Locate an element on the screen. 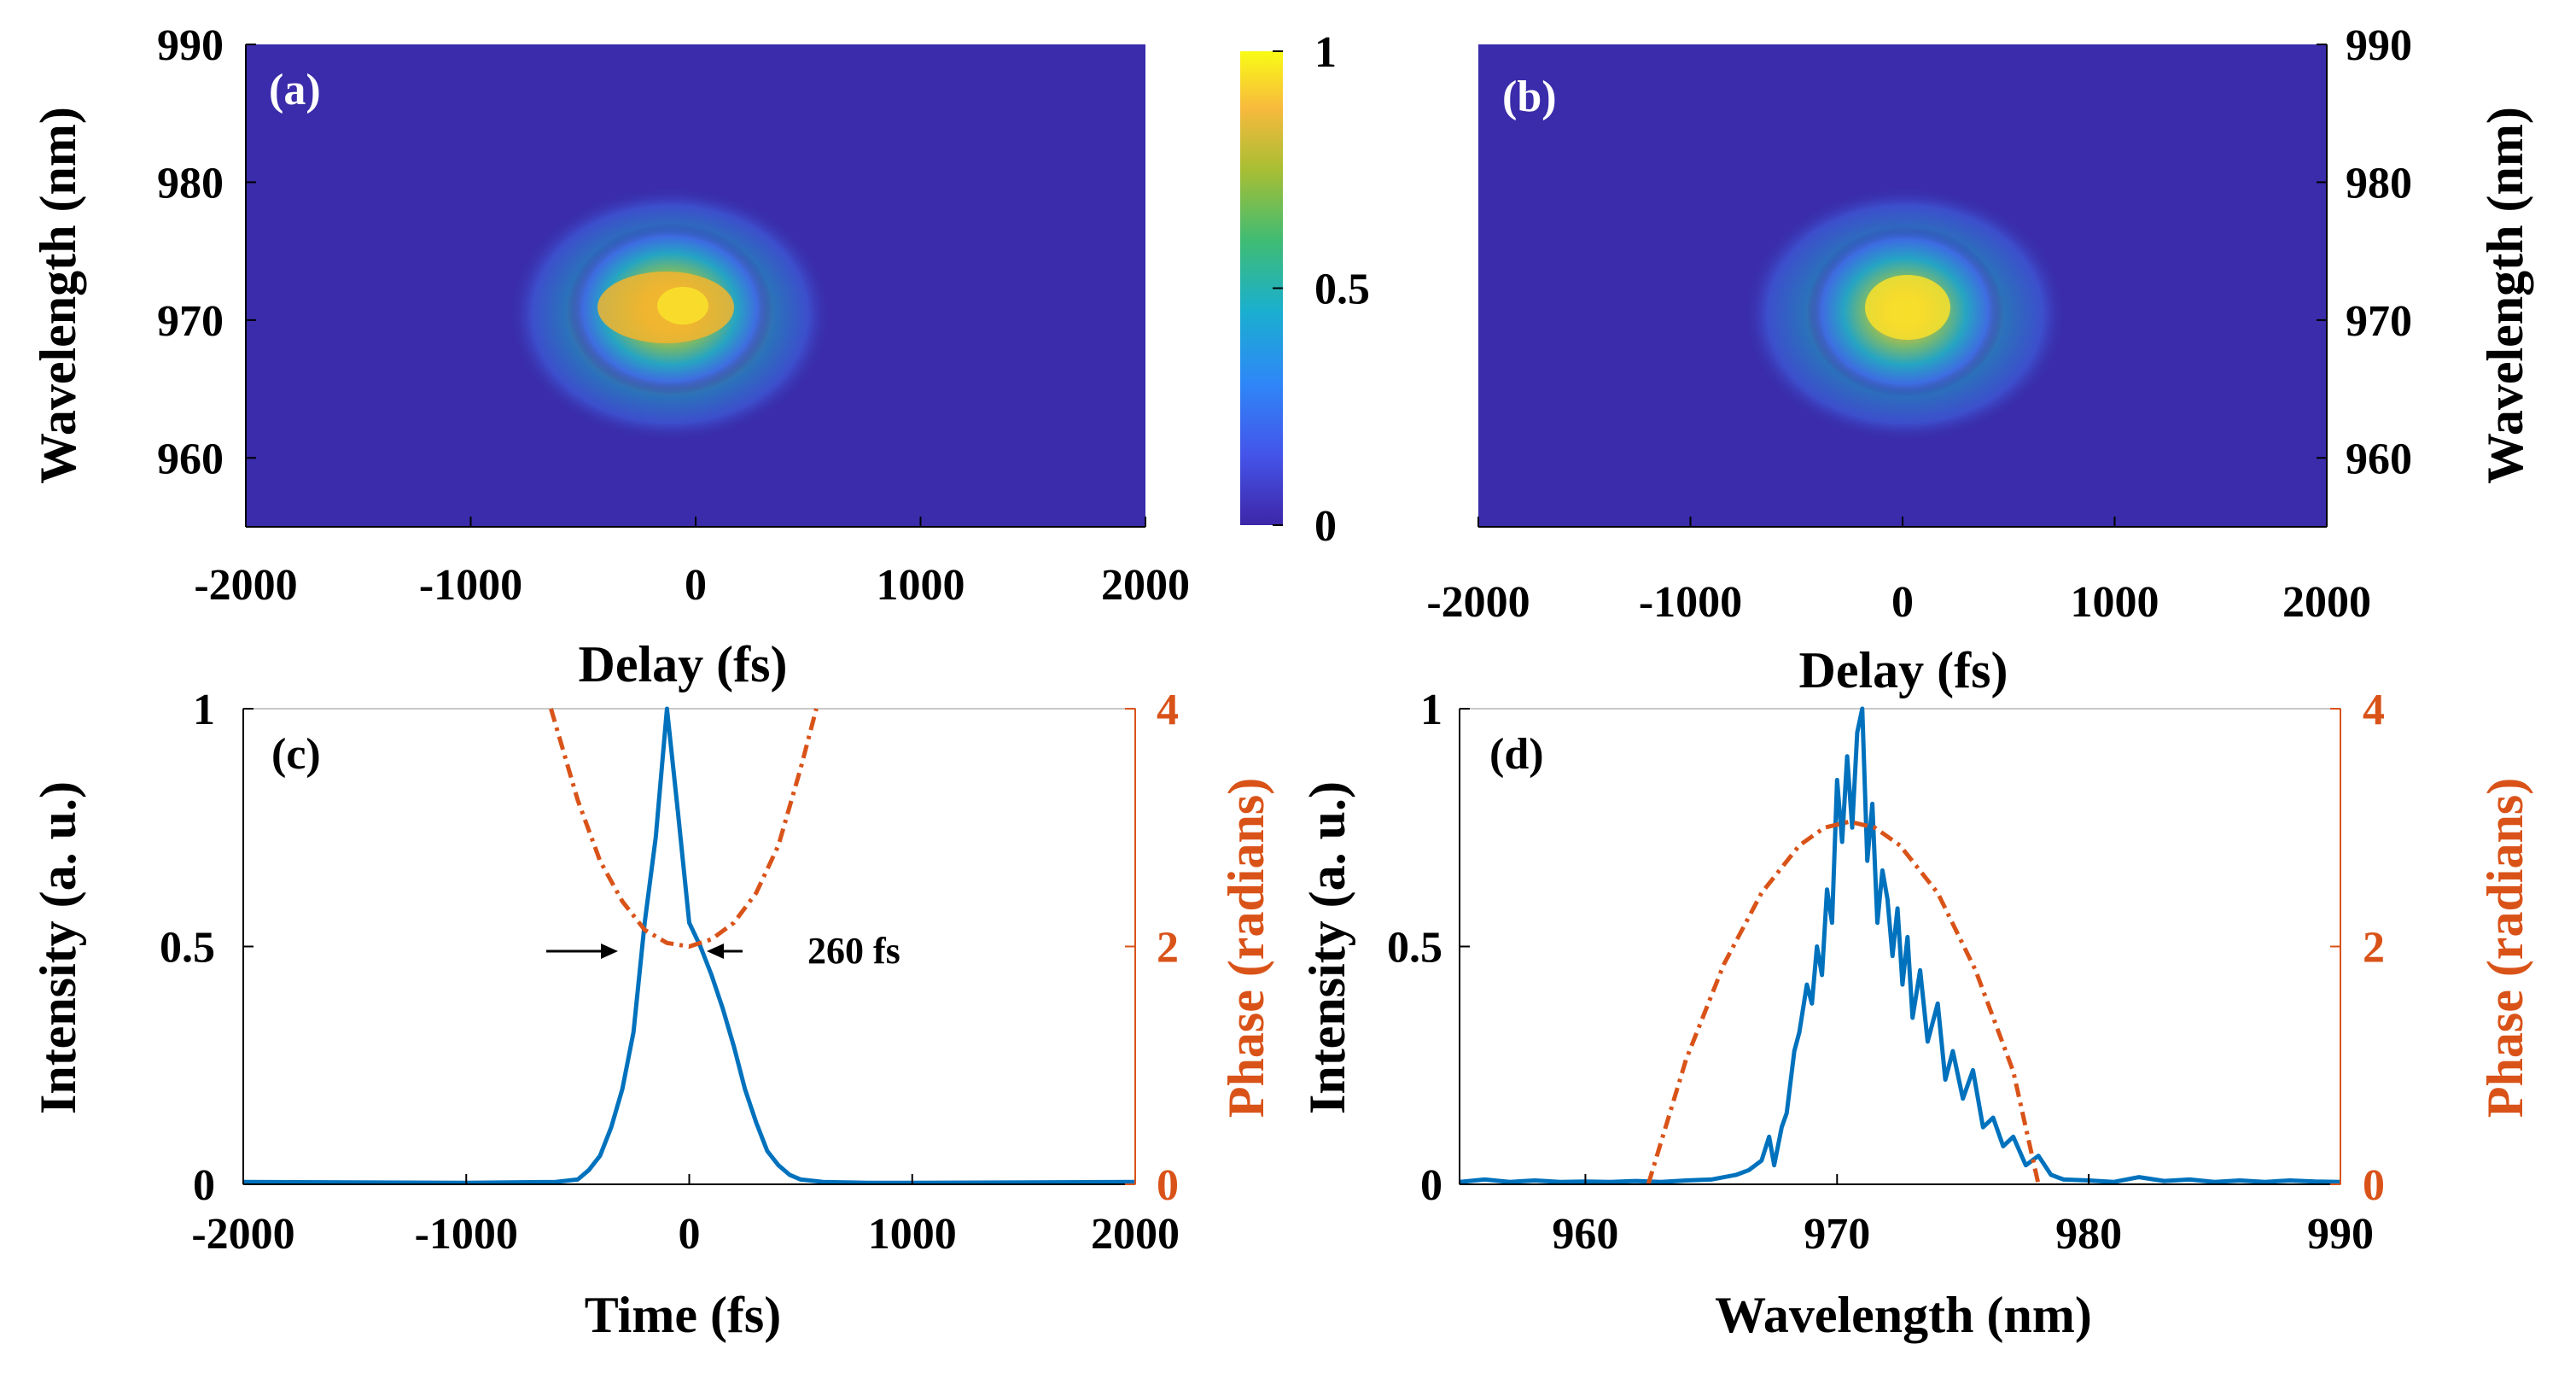 The width and height of the screenshot is (2576, 1373). b-x-axis: -2000 -1000 0 1000 2000 is located at coordinates (1898, 572).